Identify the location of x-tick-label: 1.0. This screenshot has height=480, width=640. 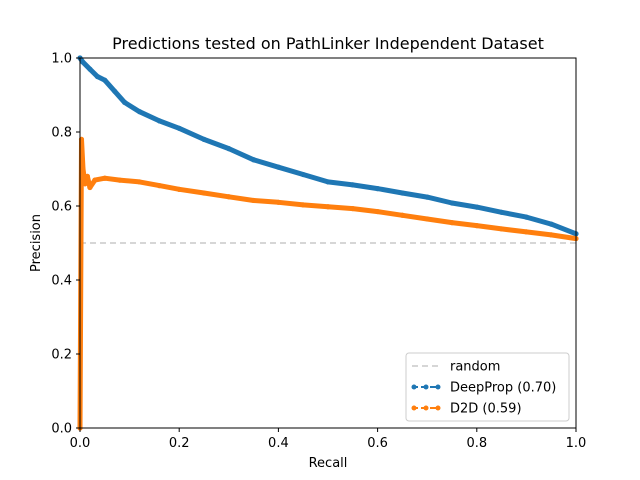
(576, 443).